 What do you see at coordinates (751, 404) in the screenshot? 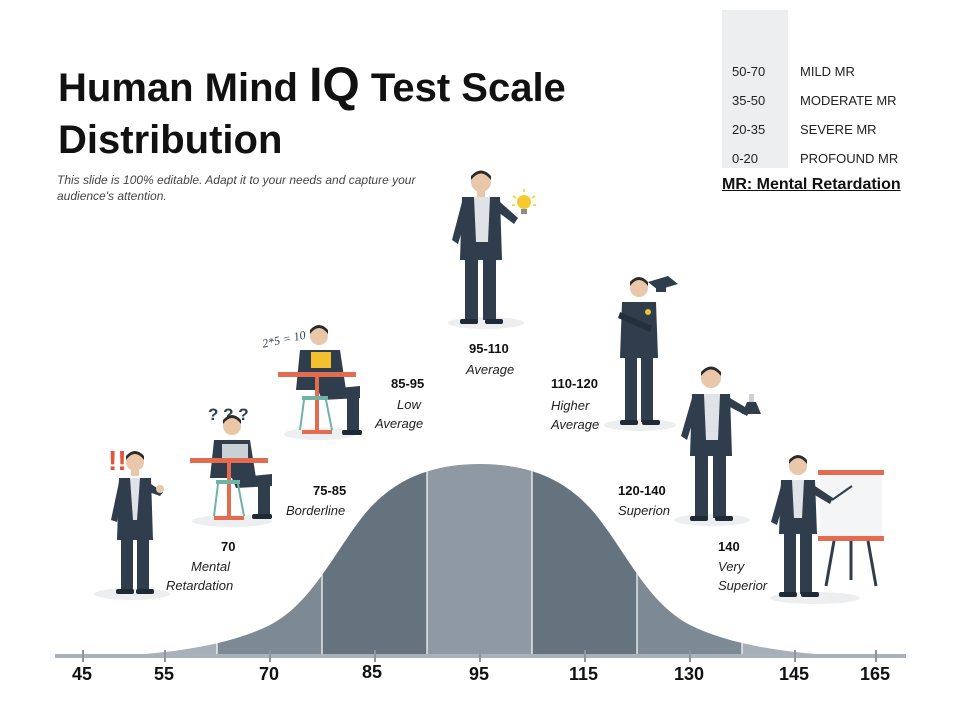
I see `flask-icon` at bounding box center [751, 404].